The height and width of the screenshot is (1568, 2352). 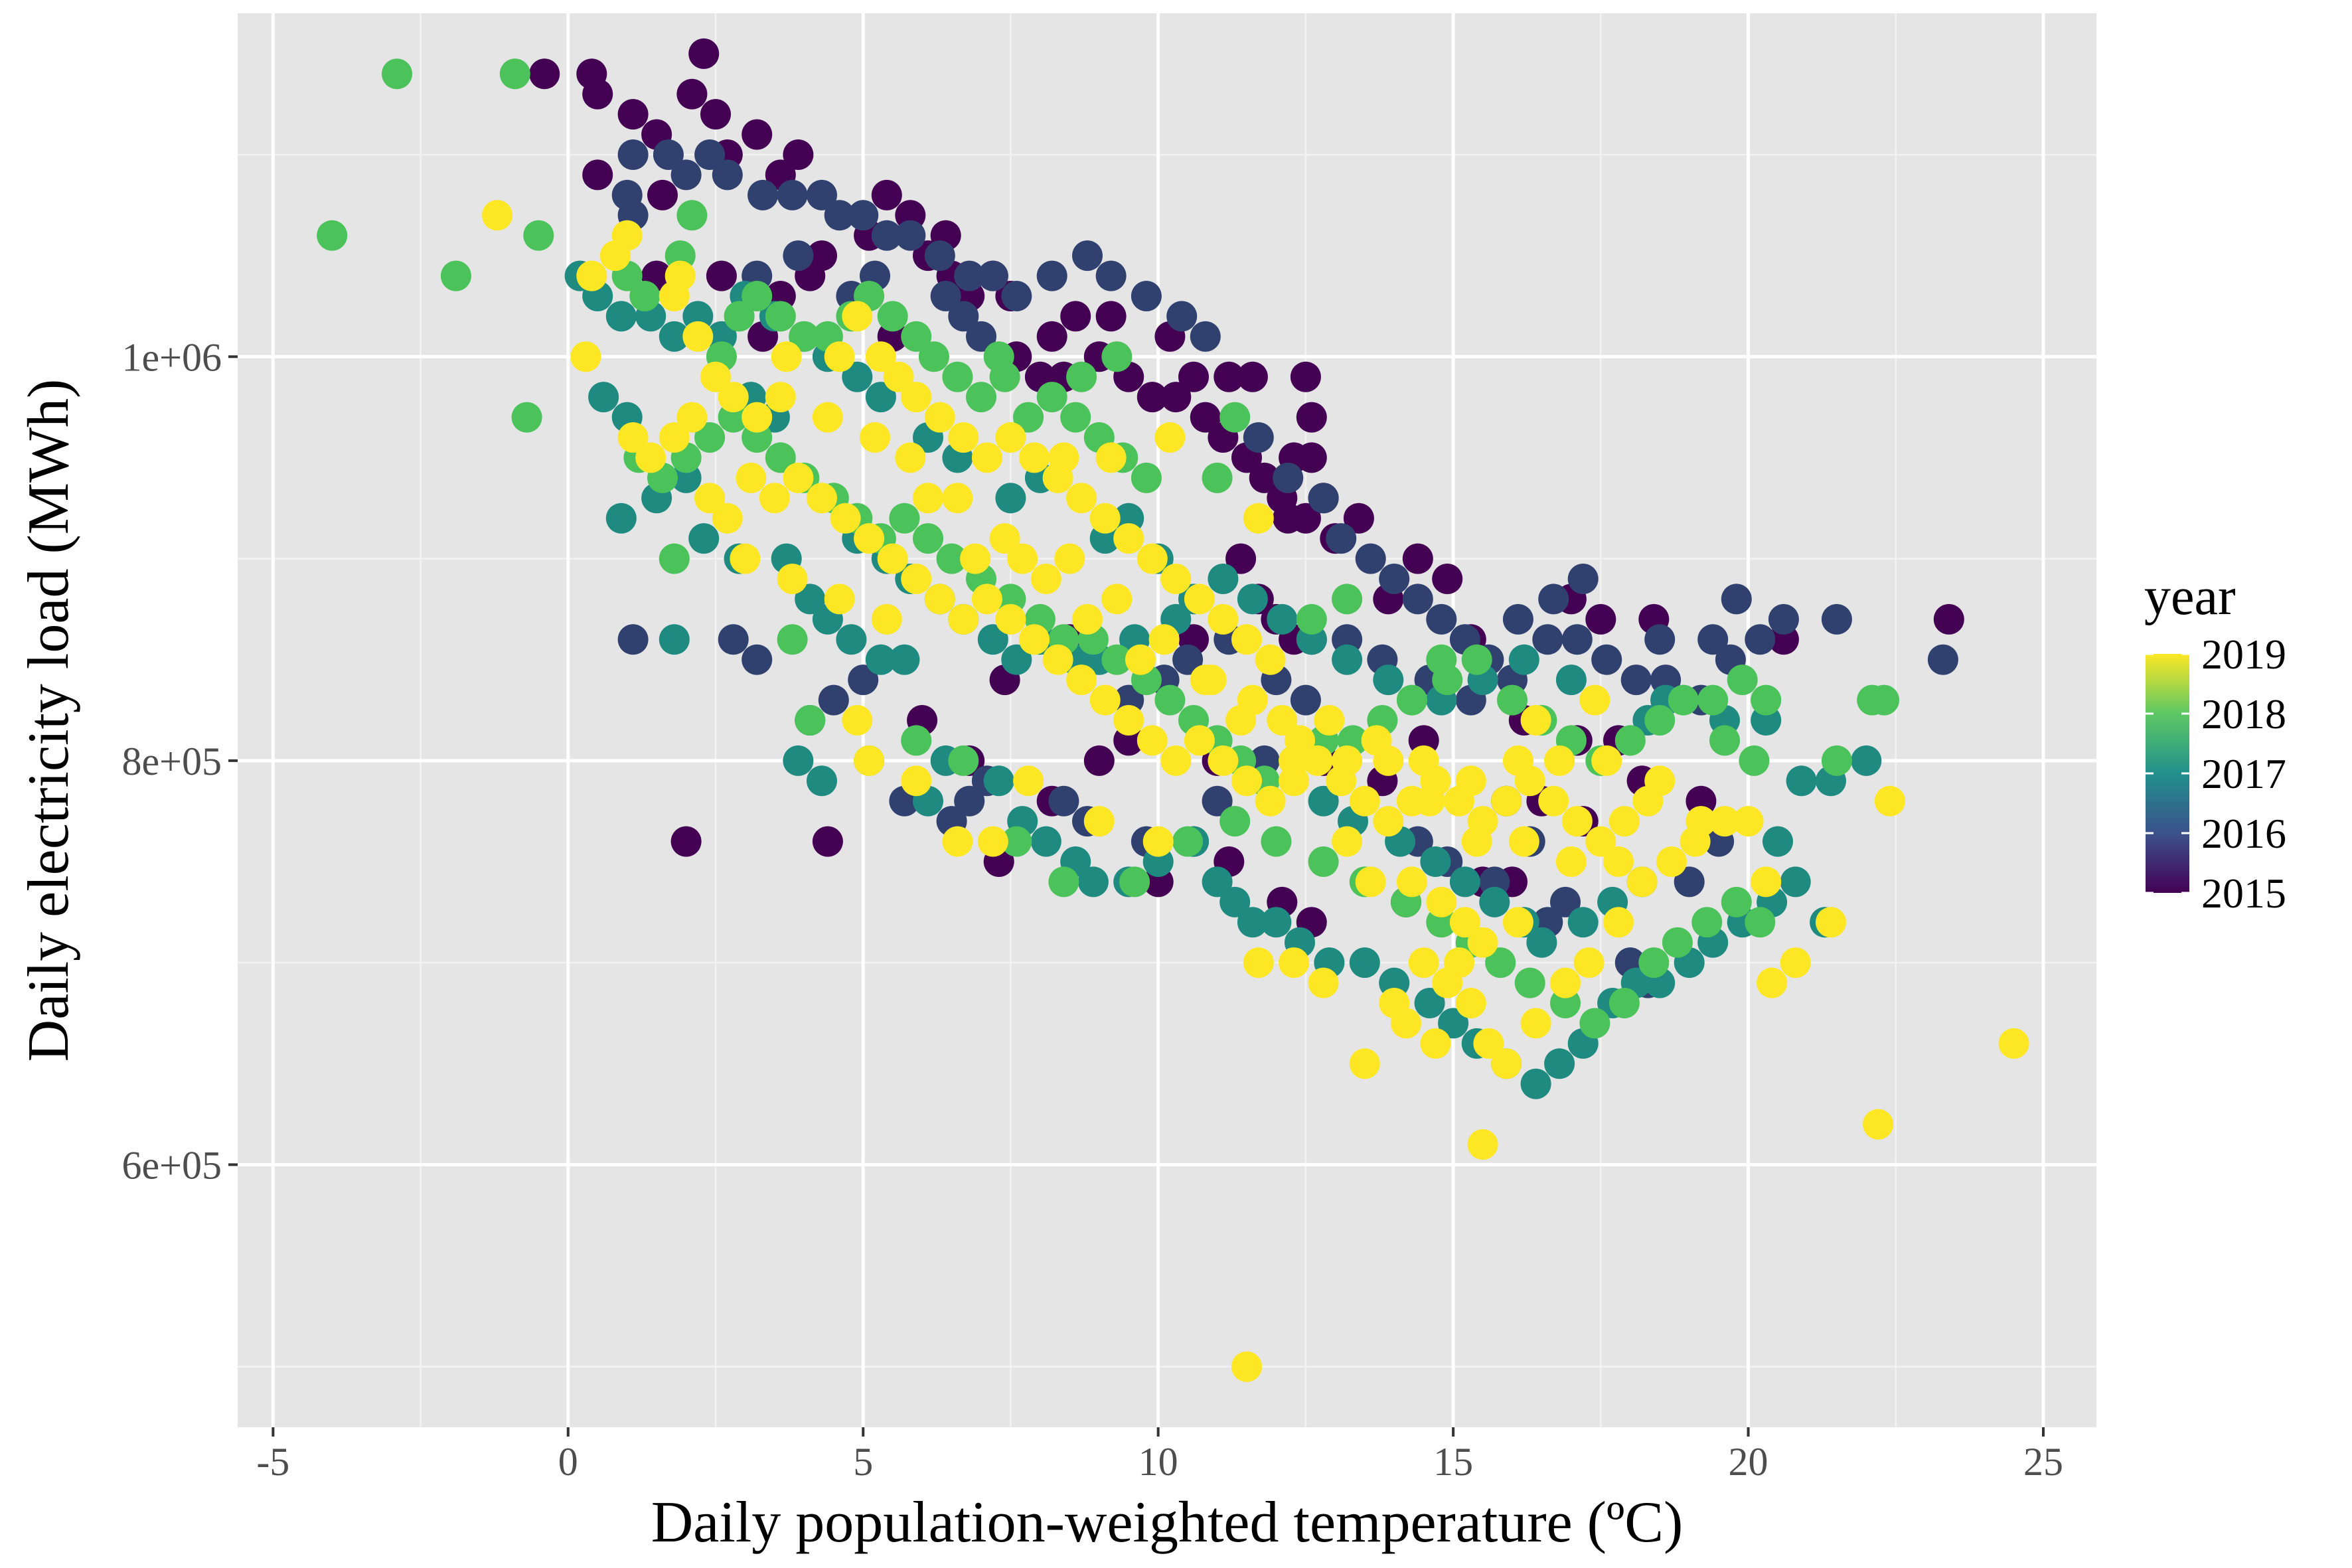 I want to click on legend-title: year, so click(x=2190, y=597).